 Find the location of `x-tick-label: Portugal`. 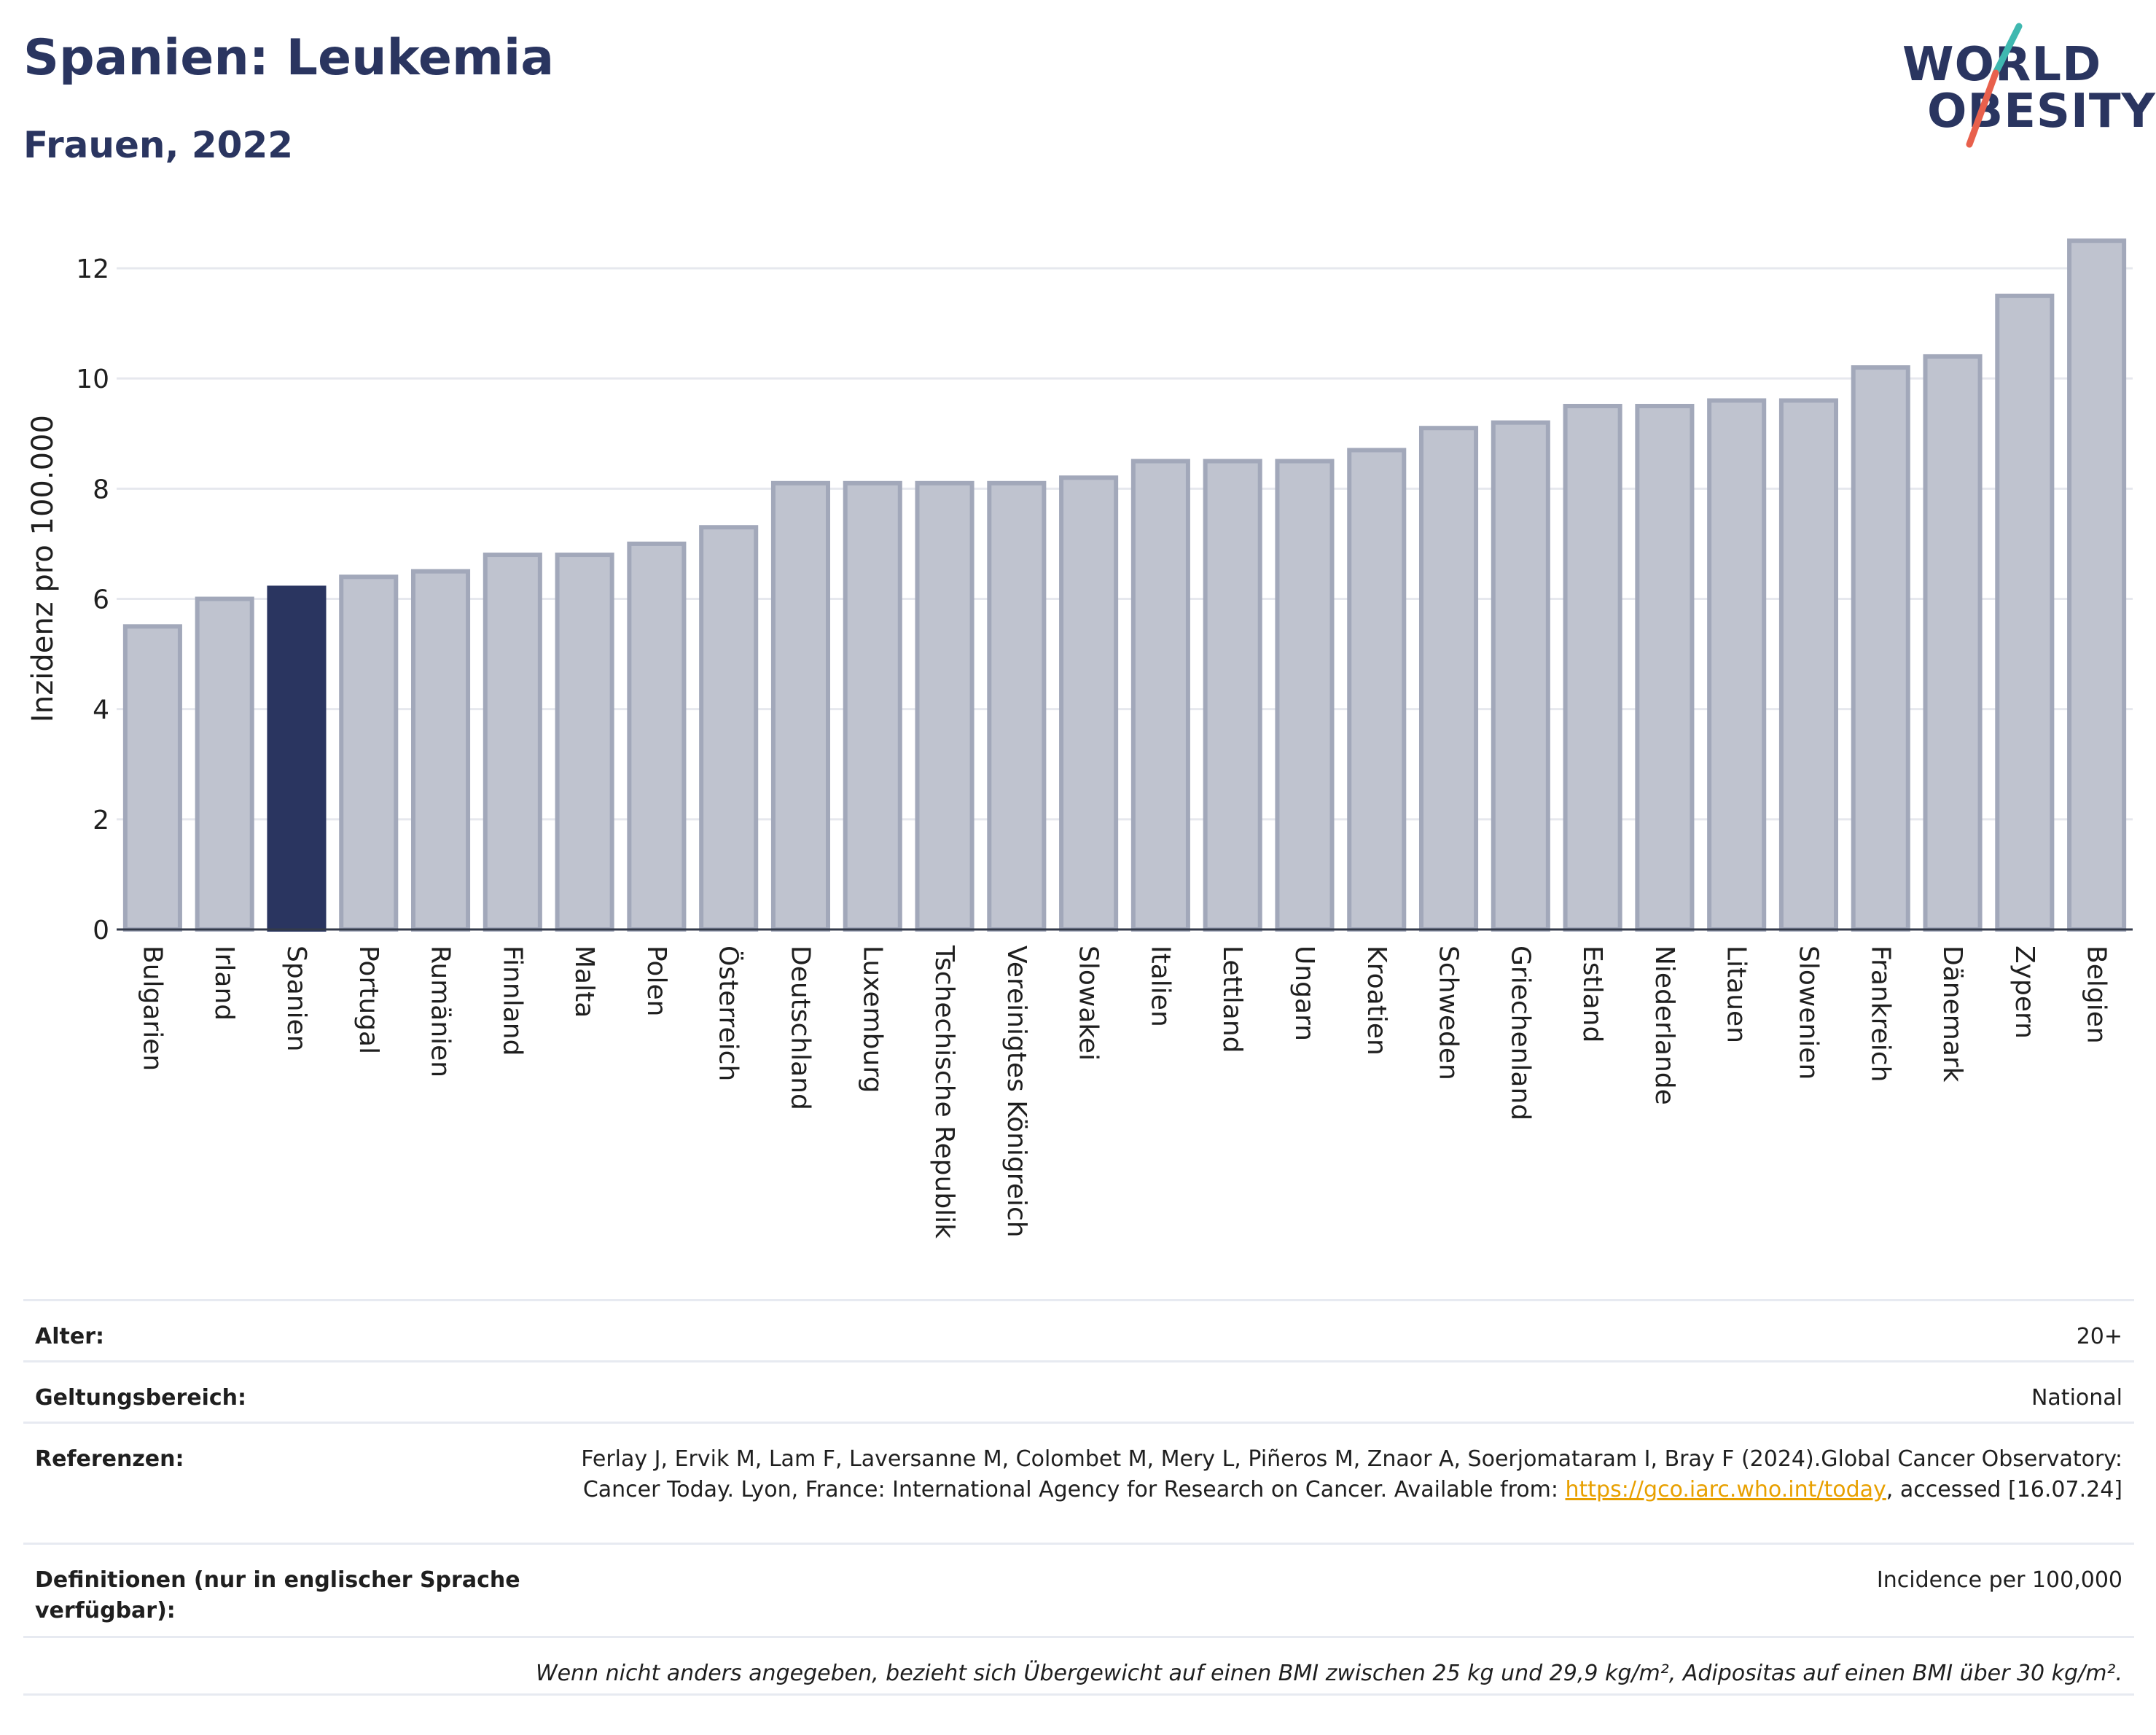

x-tick-label: Portugal is located at coordinates (369, 1000).